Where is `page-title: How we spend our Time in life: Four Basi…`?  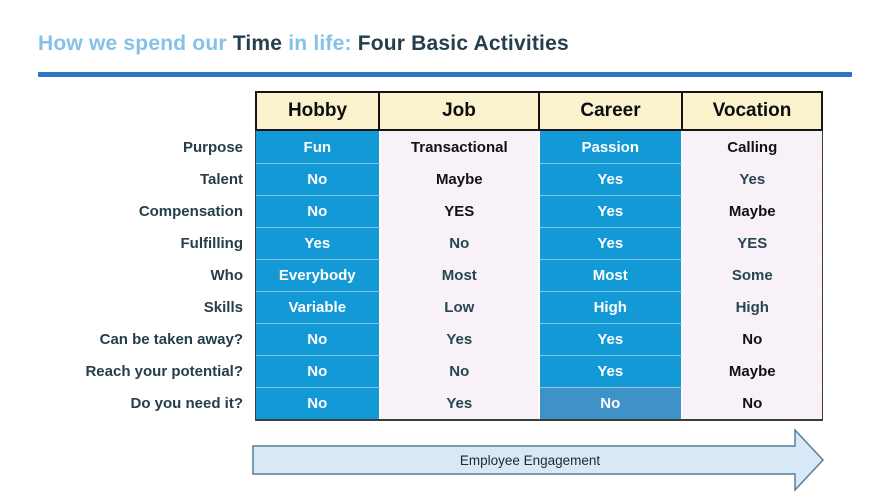
page-title: How we spend our Time in life: Four Basi… is located at coordinates (303, 44).